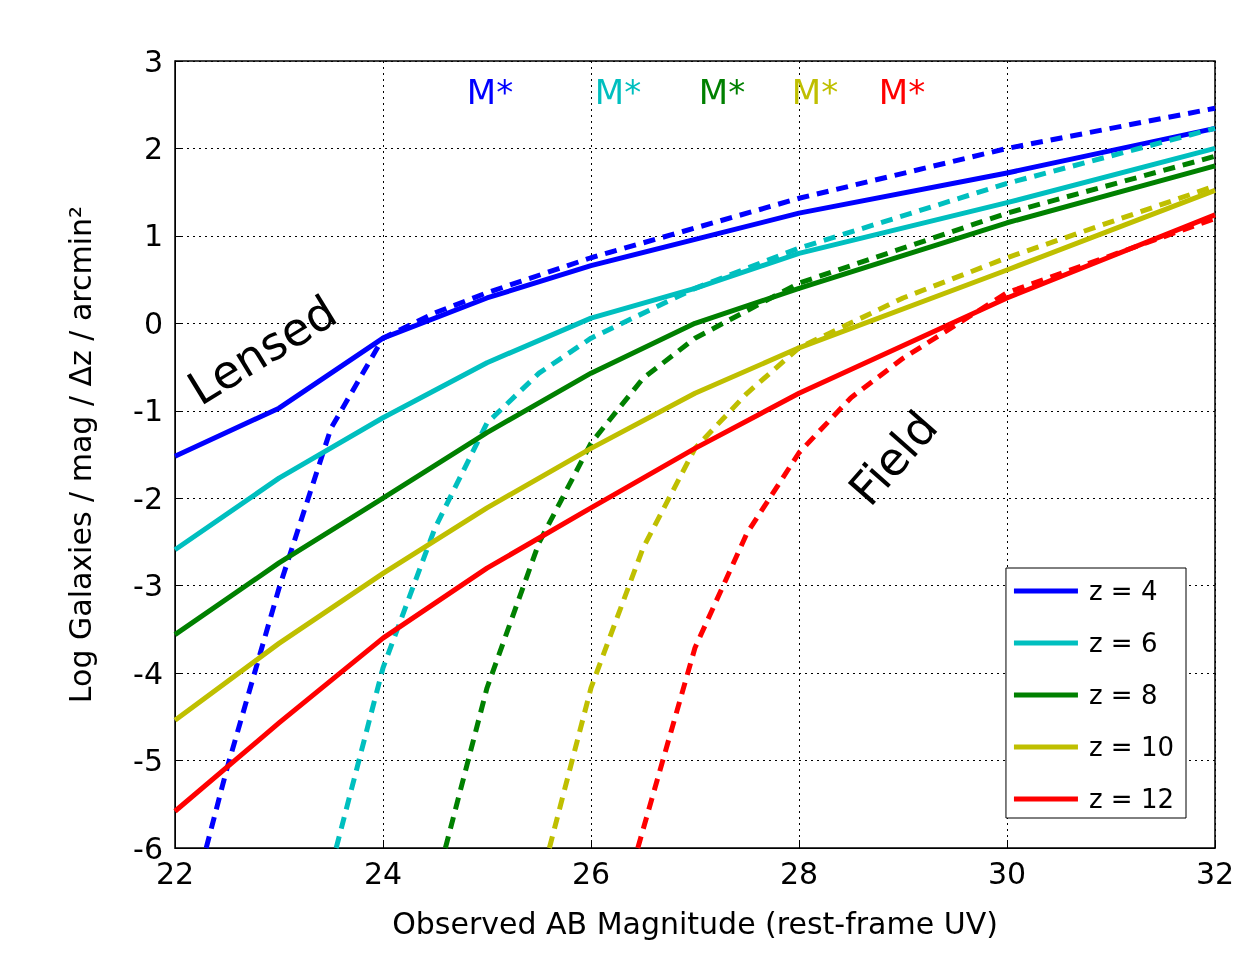 This screenshot has height=954, width=1256. Describe the element at coordinates (1131, 799) in the screenshot. I see `legend-label: z = 12` at that location.